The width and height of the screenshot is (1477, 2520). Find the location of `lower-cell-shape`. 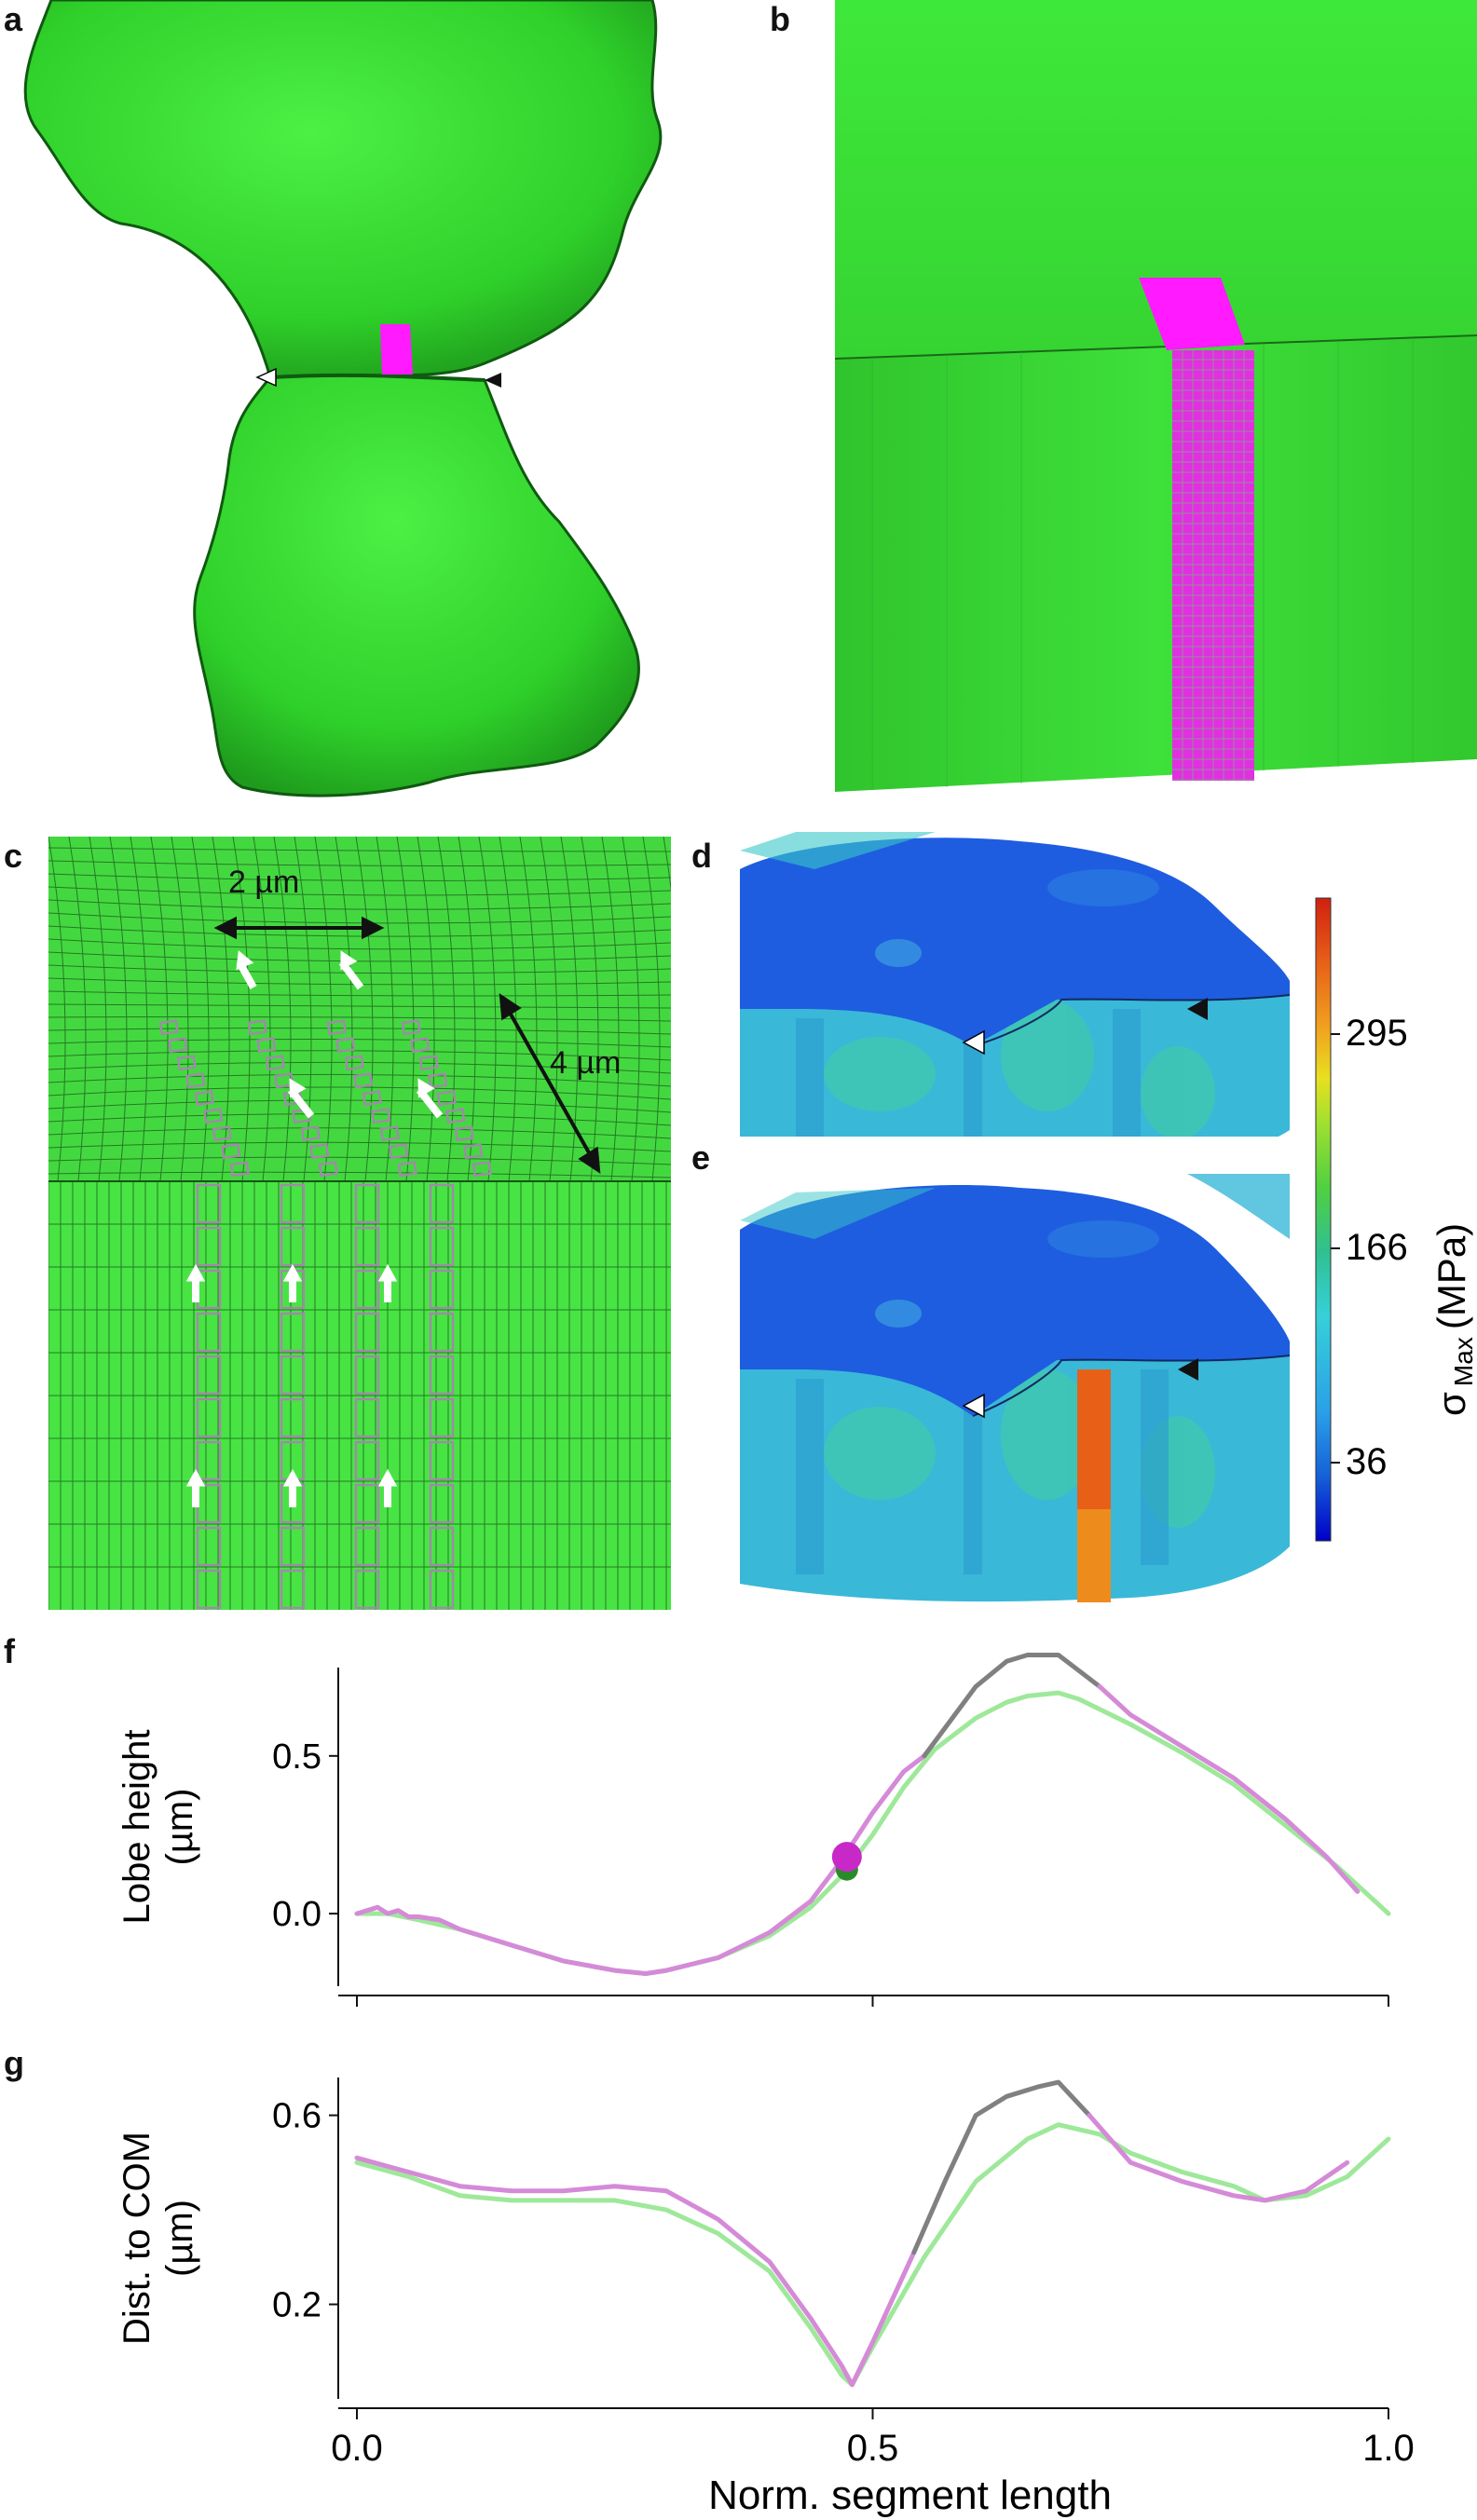

lower-cell-shape is located at coordinates (416, 585).